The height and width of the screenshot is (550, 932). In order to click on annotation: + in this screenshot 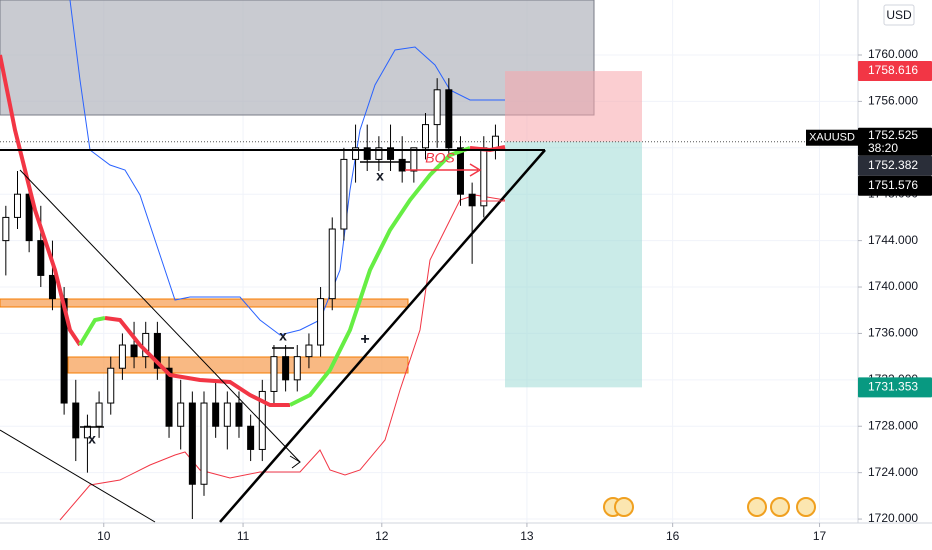, I will do `click(364, 339)`.